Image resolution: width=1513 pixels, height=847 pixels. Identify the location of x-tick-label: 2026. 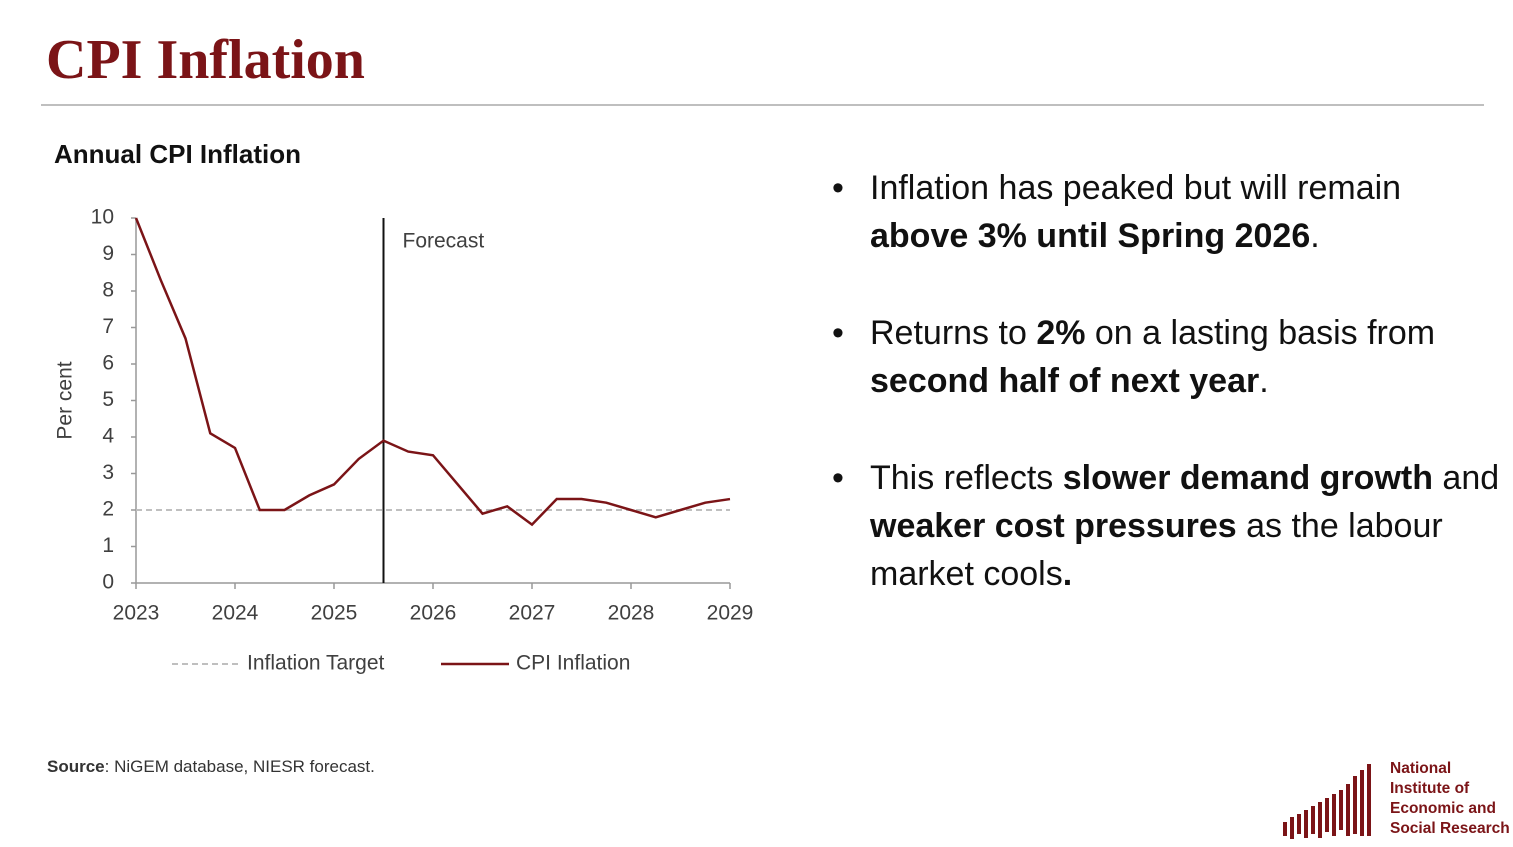
(433, 613).